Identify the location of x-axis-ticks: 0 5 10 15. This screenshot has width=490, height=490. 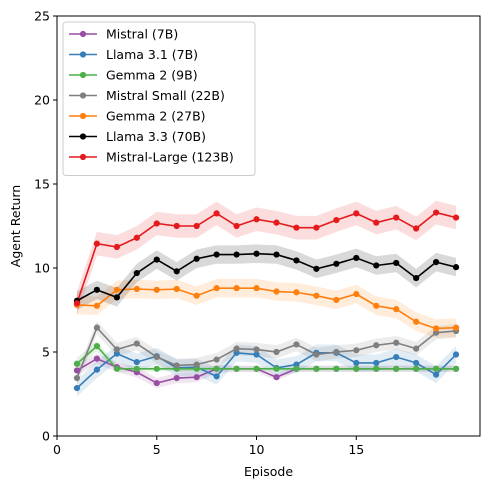
(208, 446).